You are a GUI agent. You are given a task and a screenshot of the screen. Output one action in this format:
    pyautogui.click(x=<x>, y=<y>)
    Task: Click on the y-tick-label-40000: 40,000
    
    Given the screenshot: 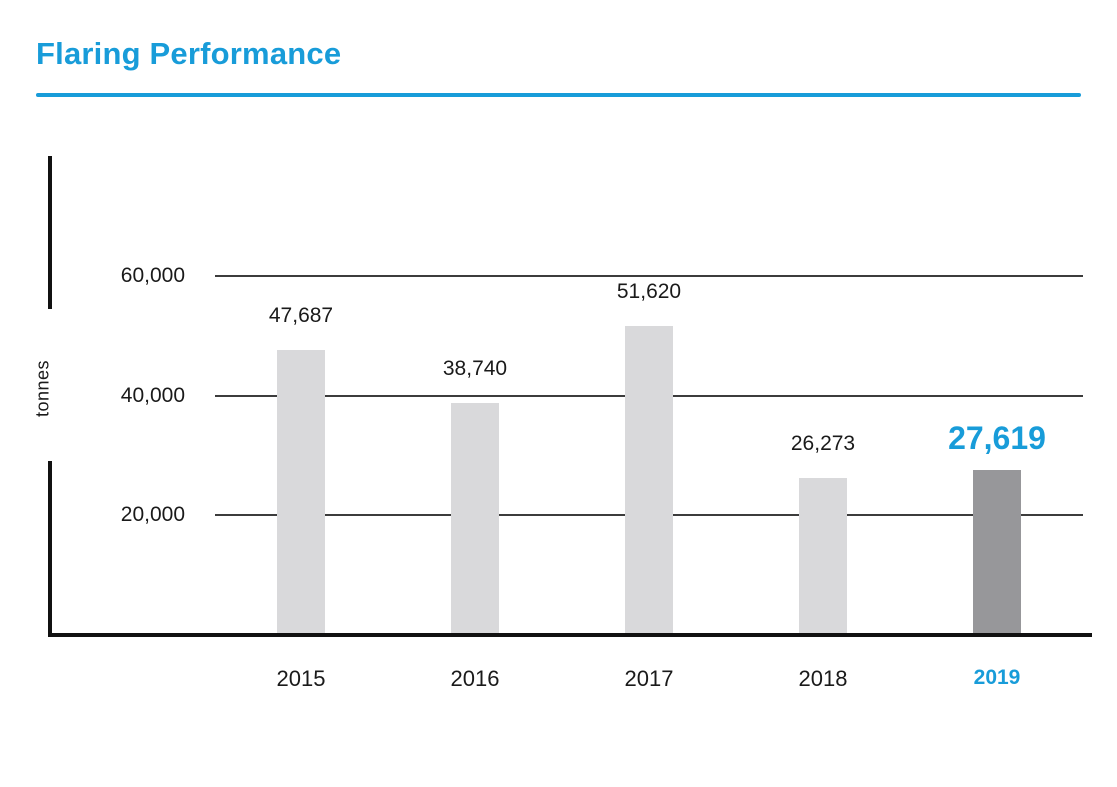 What is the action you would take?
    pyautogui.click(x=152, y=395)
    